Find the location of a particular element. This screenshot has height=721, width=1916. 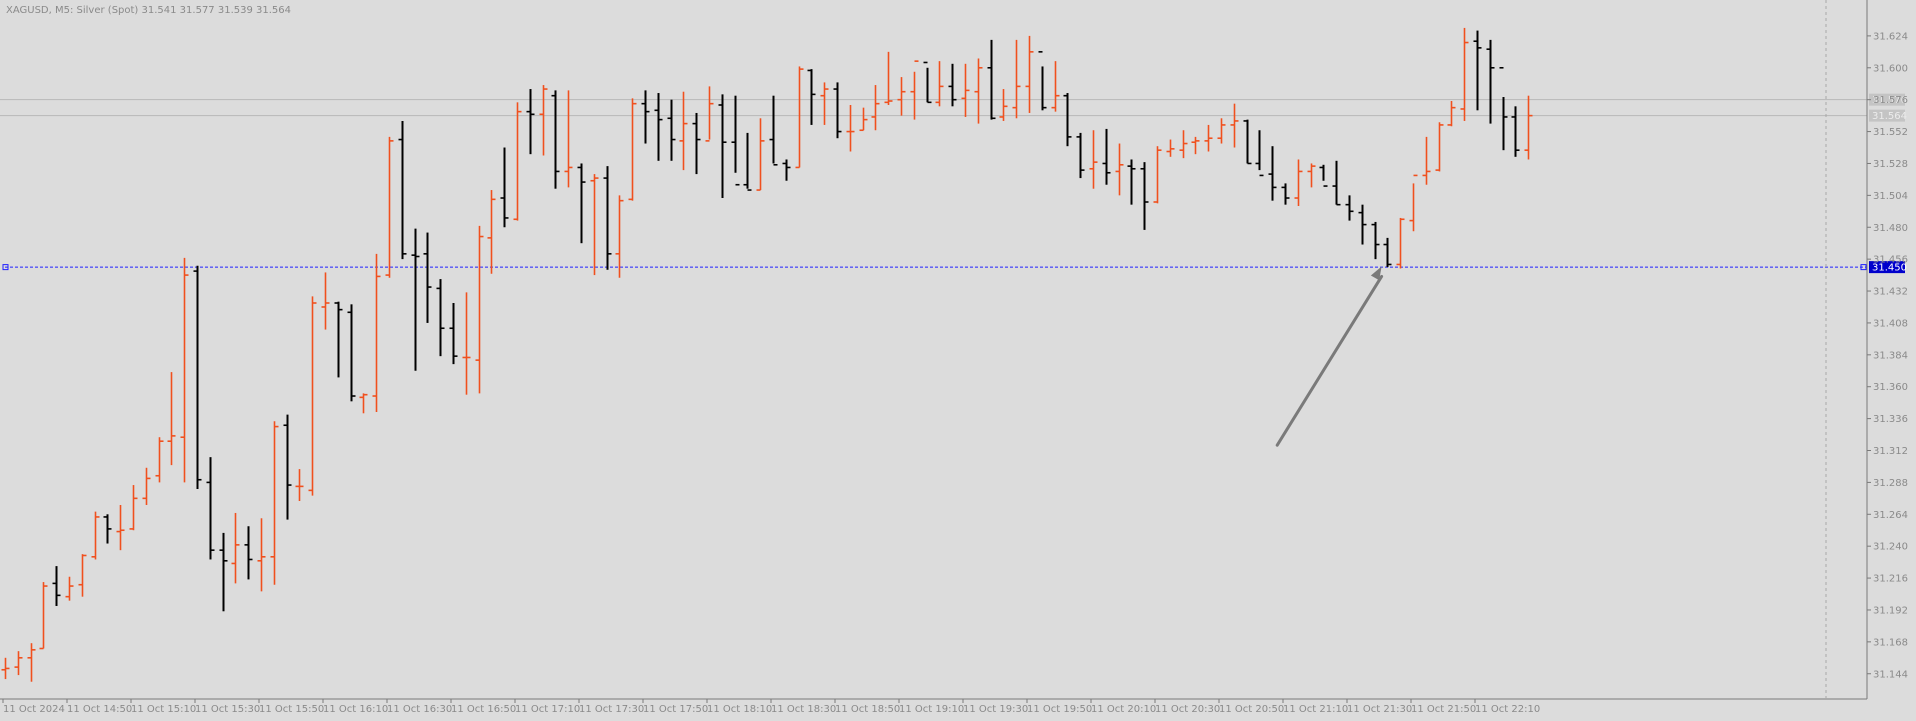

y-tick-label: 31.360 is located at coordinates (1890, 387).